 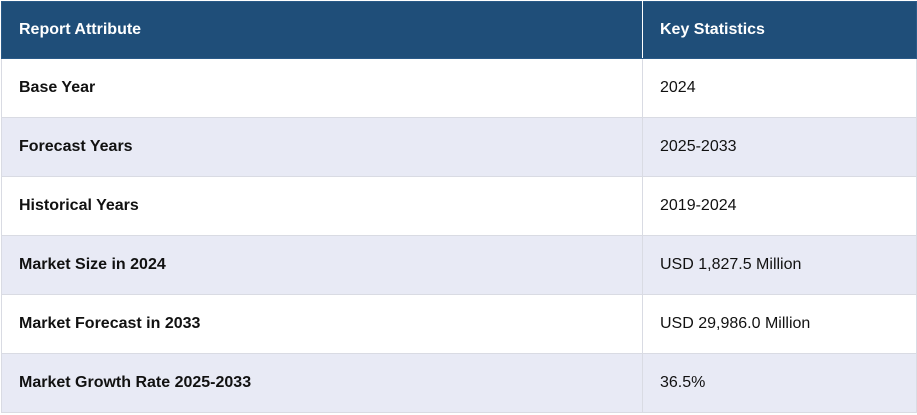 I want to click on row-attribute: Forecast Years, so click(x=322, y=147).